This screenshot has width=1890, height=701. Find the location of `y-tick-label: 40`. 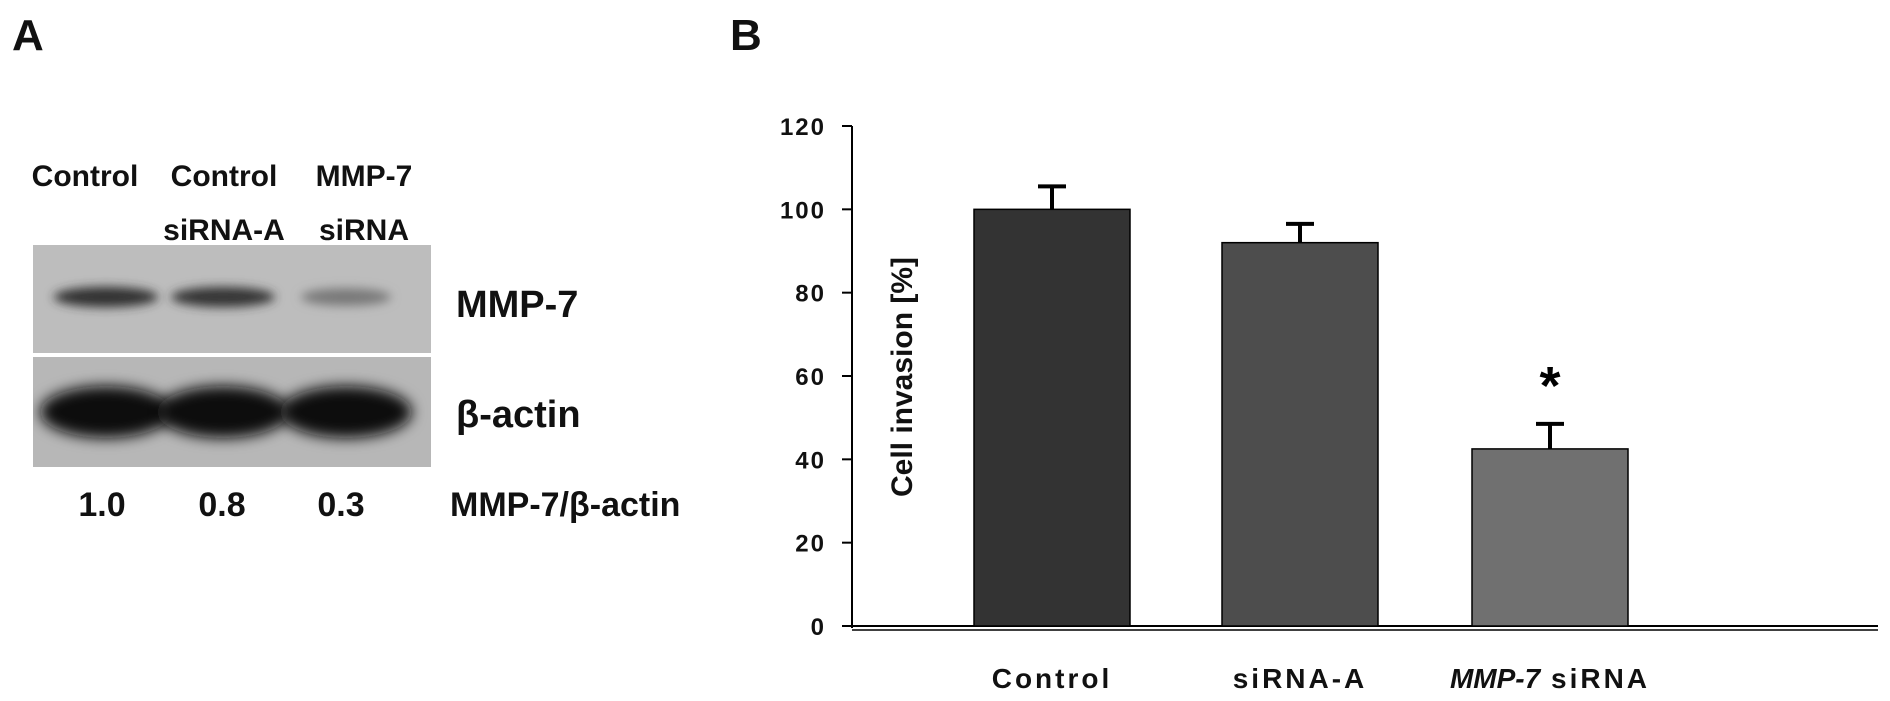

y-tick-label: 40 is located at coordinates (810, 460).